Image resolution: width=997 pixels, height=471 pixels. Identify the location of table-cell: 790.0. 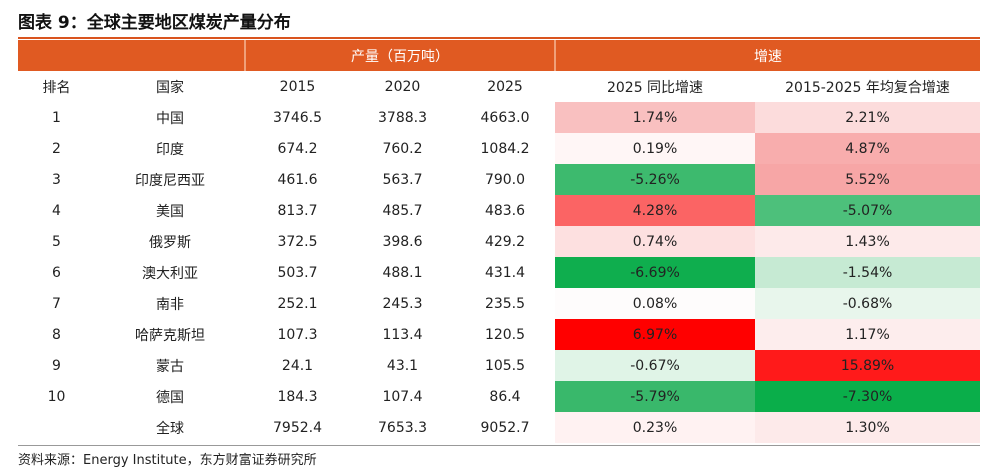
(505, 179).